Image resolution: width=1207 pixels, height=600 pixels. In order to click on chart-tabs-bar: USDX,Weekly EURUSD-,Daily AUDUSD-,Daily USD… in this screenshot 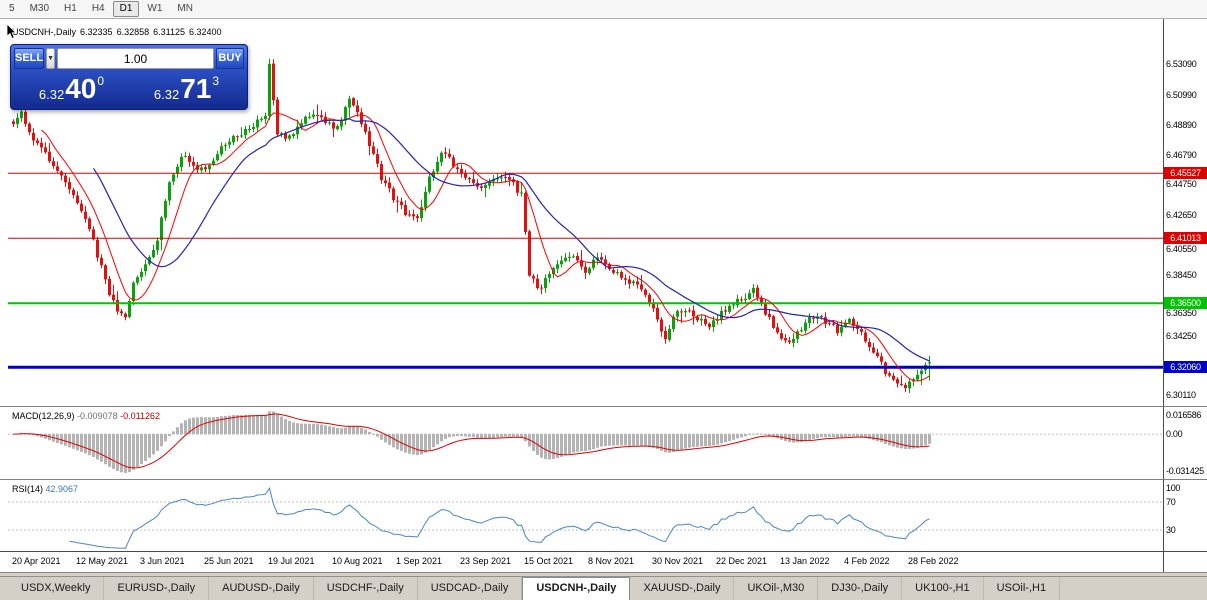, I will do `click(603, 588)`.